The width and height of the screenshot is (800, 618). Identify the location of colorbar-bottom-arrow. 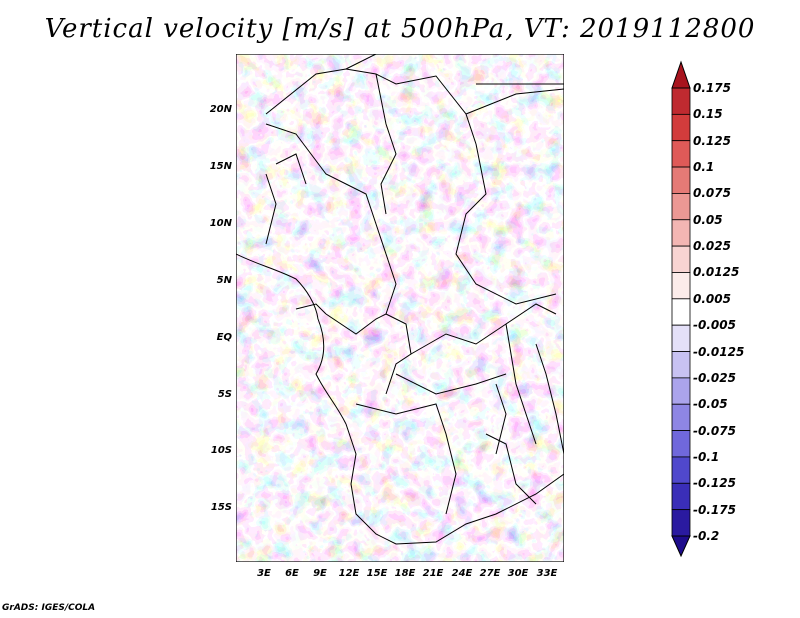
(681, 546).